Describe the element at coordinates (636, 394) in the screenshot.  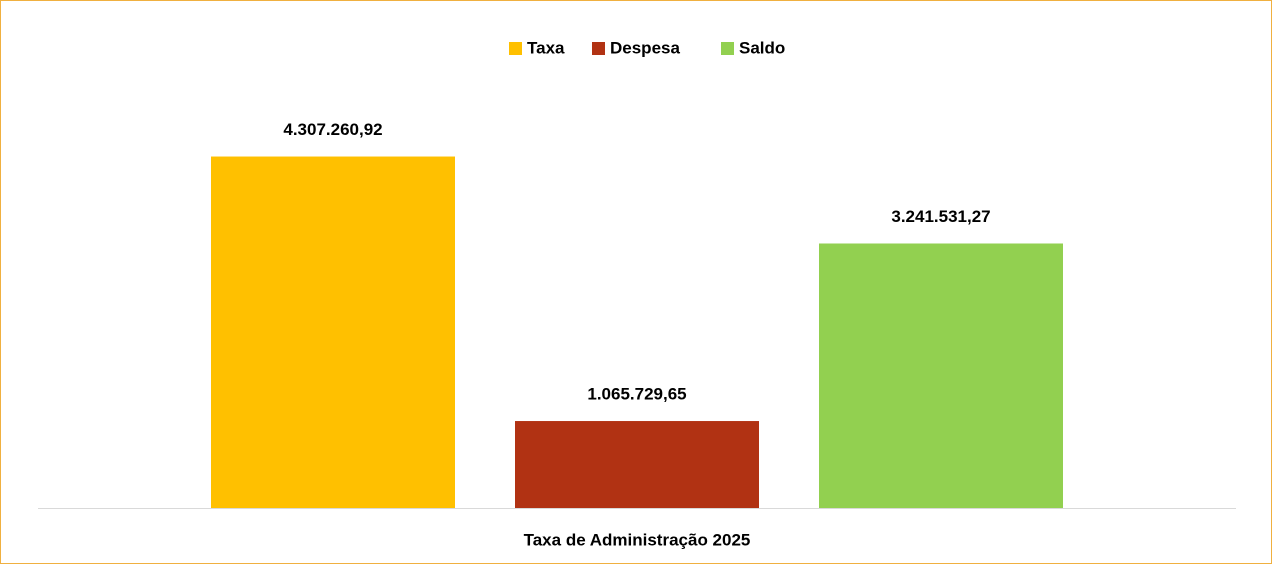
I see `data-label: 1.065.729,65` at that location.